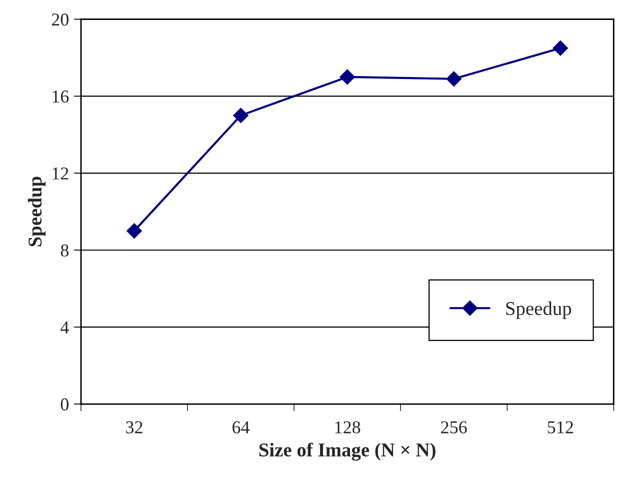 The image size is (623, 481). I want to click on x-tick-label: 32, so click(134, 427).